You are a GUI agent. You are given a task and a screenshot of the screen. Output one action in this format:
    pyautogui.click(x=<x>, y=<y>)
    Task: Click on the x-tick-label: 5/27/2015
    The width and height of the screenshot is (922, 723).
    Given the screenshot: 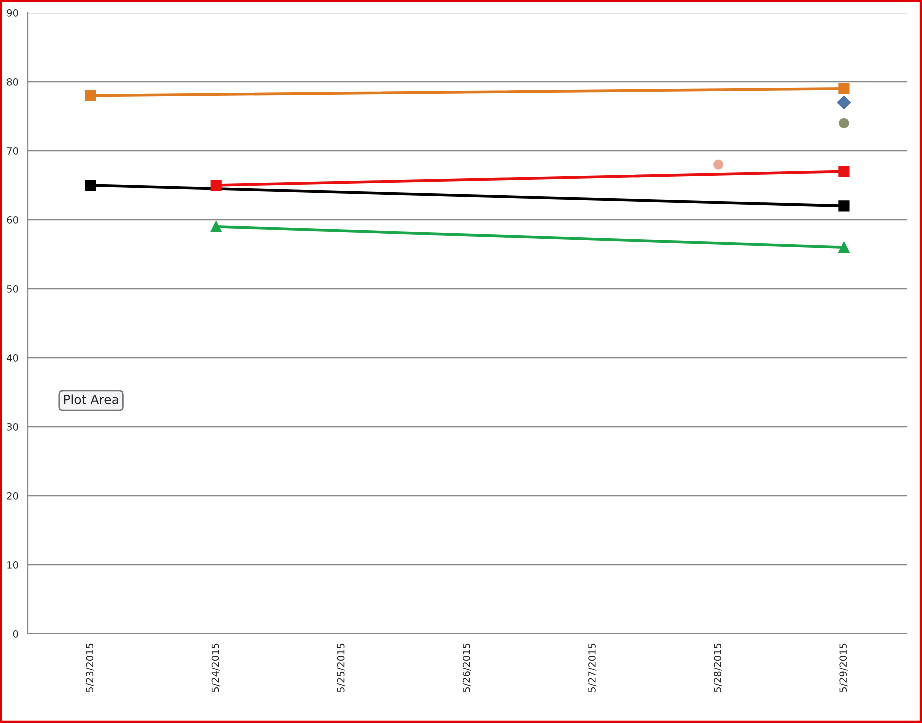 What is the action you would take?
    pyautogui.click(x=592, y=668)
    